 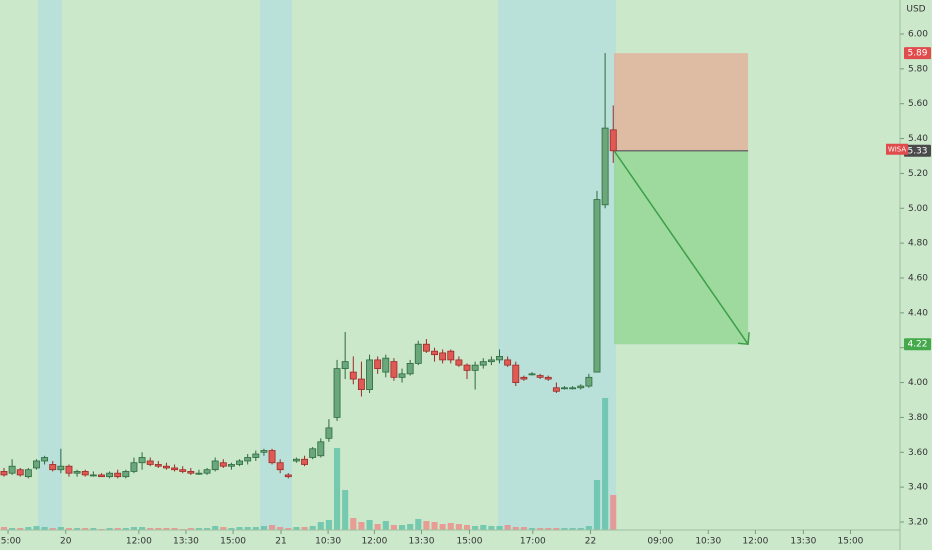 What do you see at coordinates (374, 542) in the screenshot?
I see `x-tick-label: 12:00` at bounding box center [374, 542].